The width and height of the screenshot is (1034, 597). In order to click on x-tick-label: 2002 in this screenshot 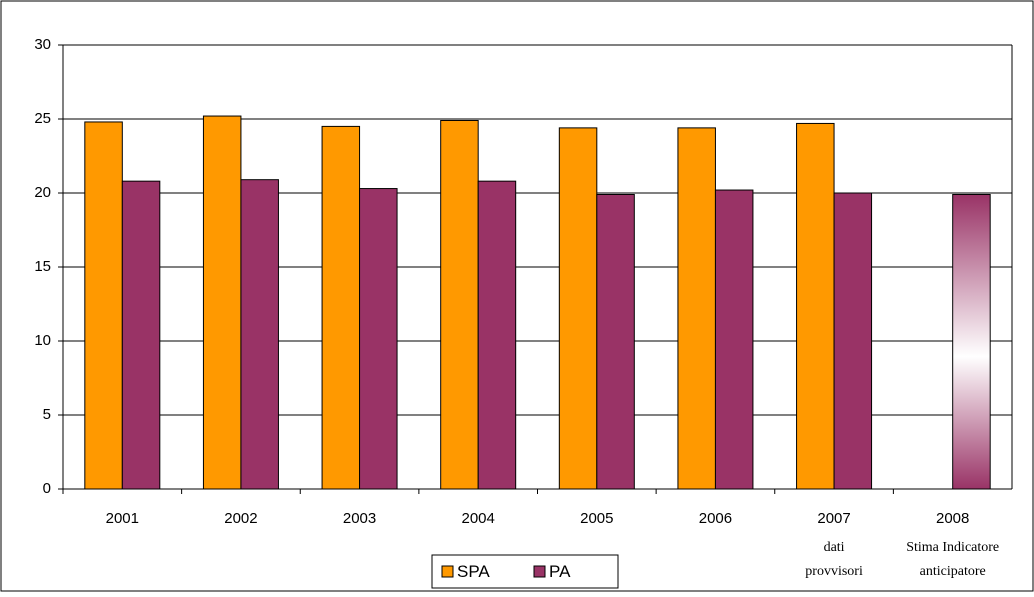, I will do `click(240, 518)`.